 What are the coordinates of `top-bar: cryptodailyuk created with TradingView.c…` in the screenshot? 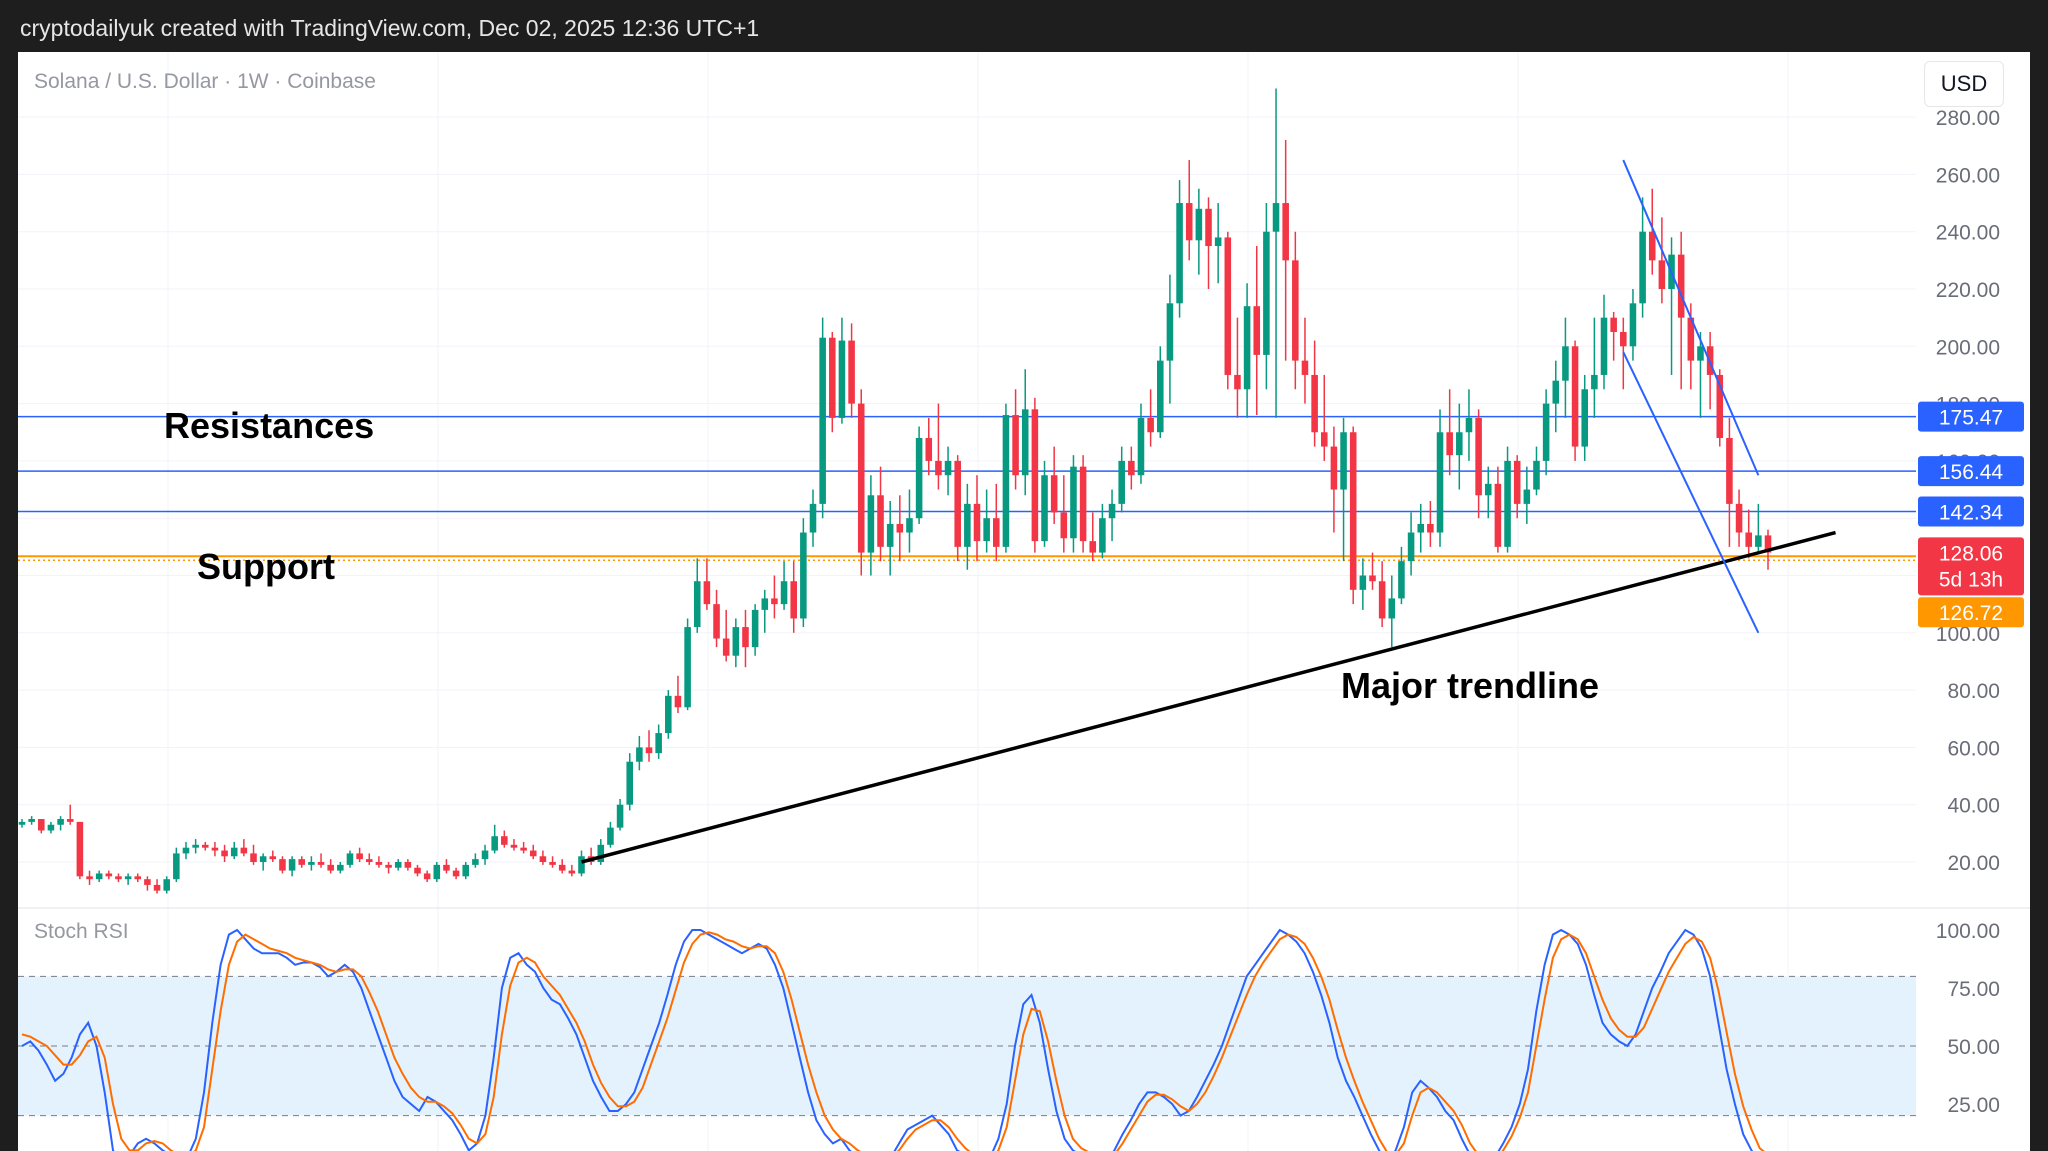 It's located at (1024, 26).